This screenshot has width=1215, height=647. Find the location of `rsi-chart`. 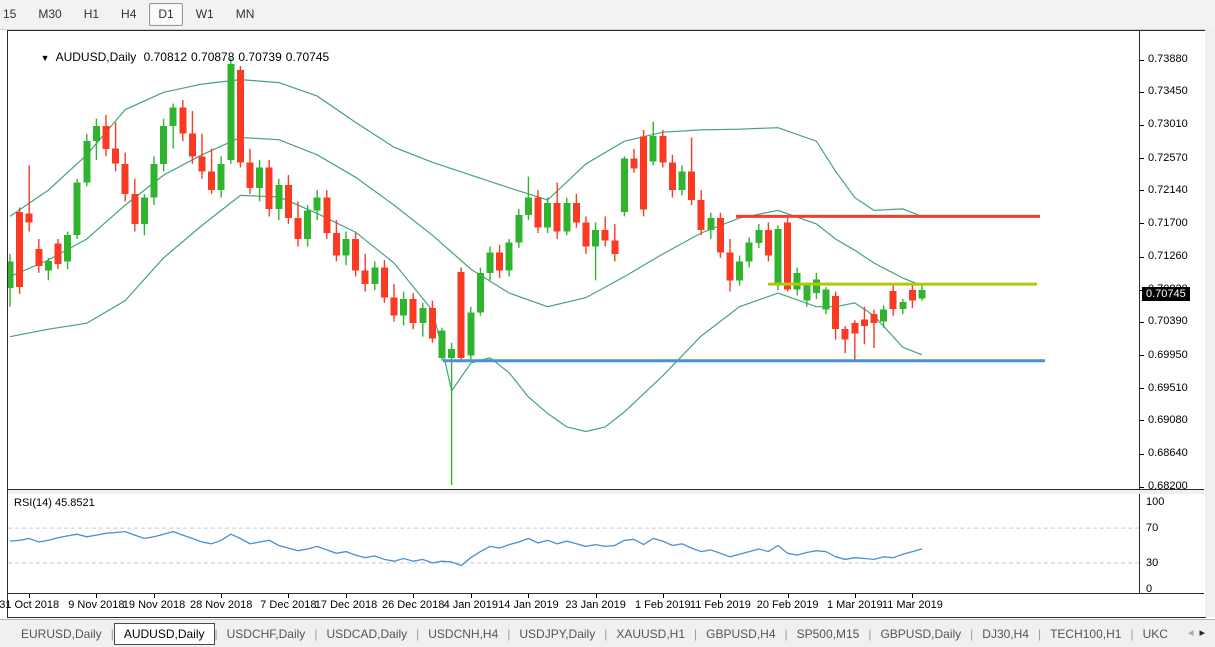

rsi-chart is located at coordinates (573, 543).